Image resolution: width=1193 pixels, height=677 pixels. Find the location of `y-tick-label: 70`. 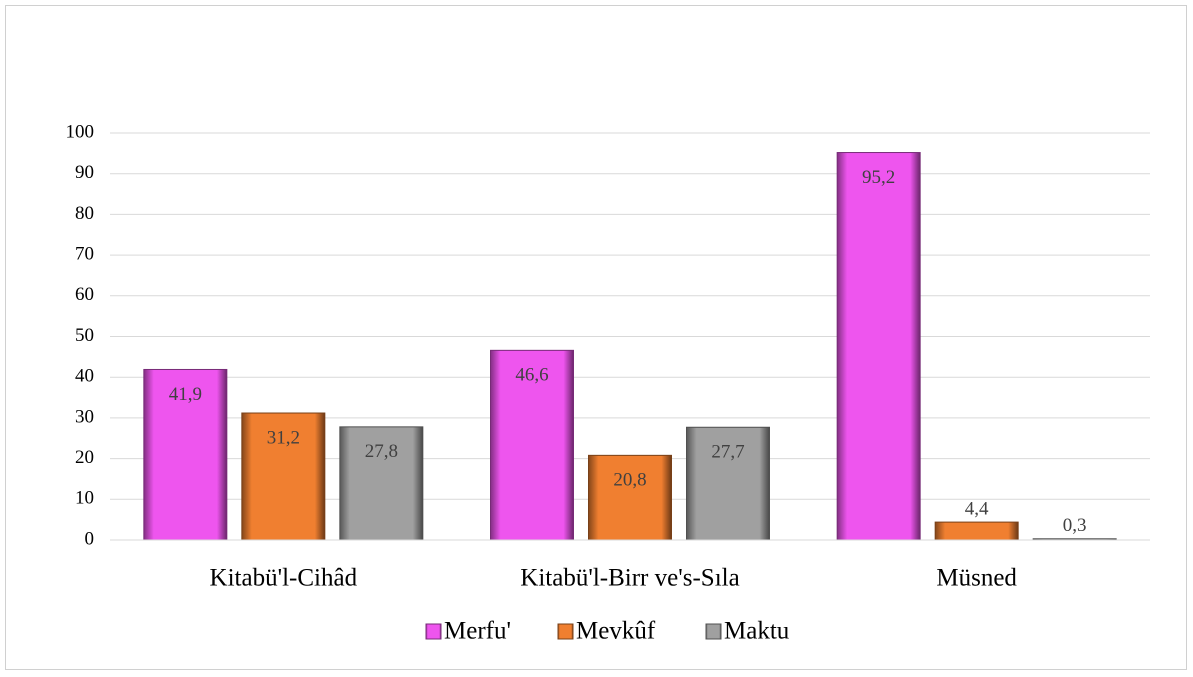

y-tick-label: 70 is located at coordinates (84, 253).